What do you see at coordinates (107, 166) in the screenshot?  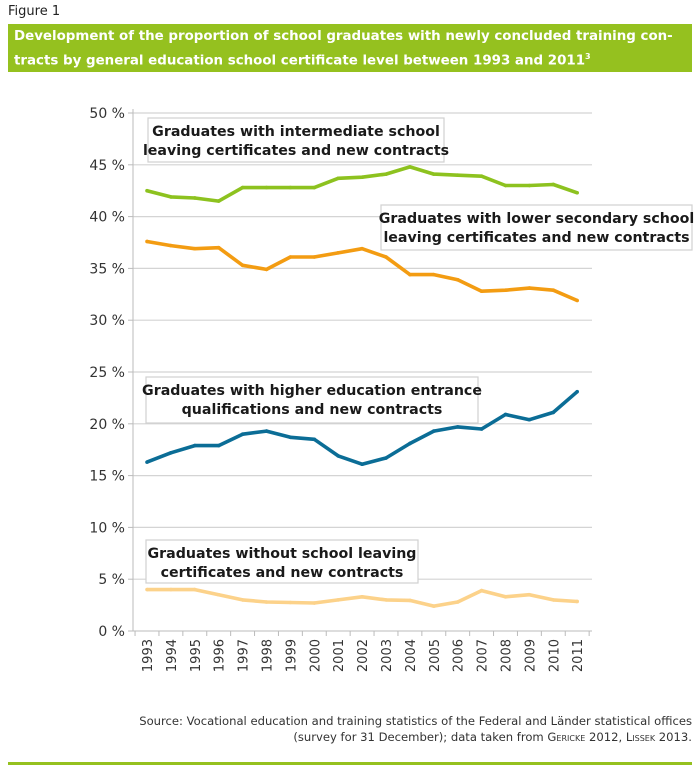 I see `y-tick-label: 45 %` at bounding box center [107, 166].